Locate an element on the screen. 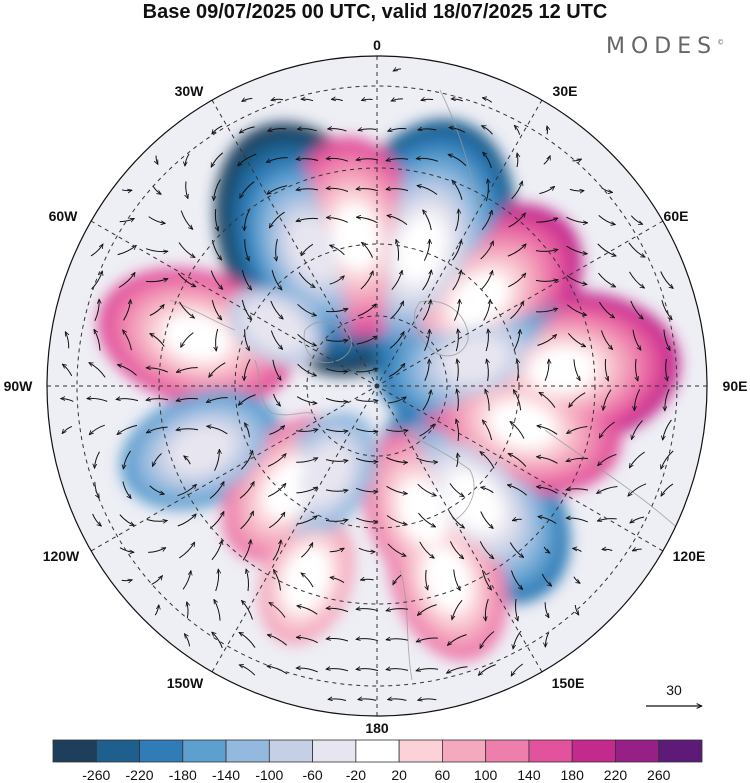 The height and width of the screenshot is (783, 750). north-pole-marker is located at coordinates (377, 386).